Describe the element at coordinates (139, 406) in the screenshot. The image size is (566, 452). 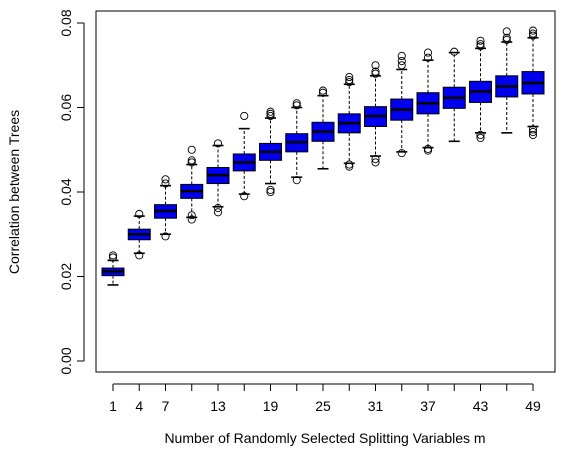
I see `x-tick-label: 4` at that location.